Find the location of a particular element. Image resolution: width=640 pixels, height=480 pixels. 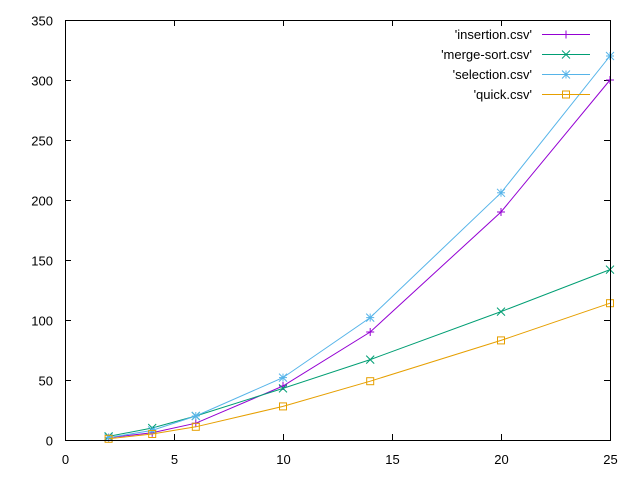

legend-label: 'quick.csv' is located at coordinates (503, 94).